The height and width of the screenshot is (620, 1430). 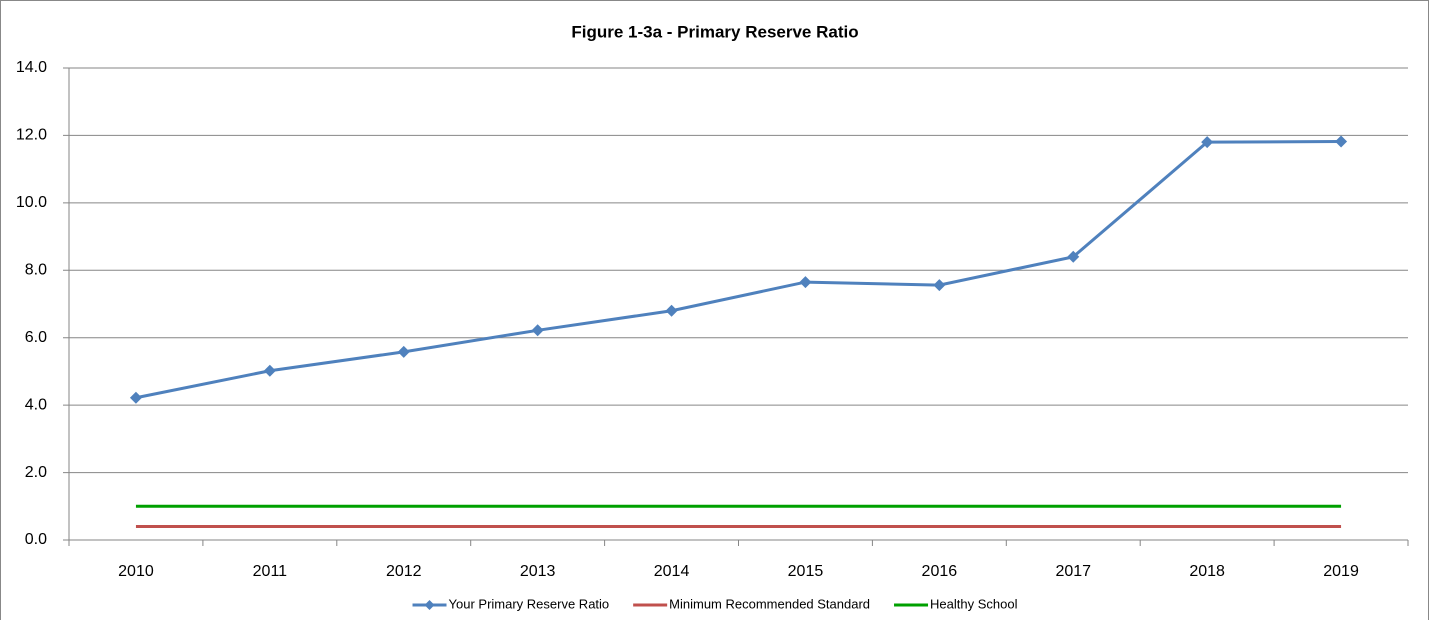 I want to click on x-tick-label: 2015, so click(x=806, y=571).